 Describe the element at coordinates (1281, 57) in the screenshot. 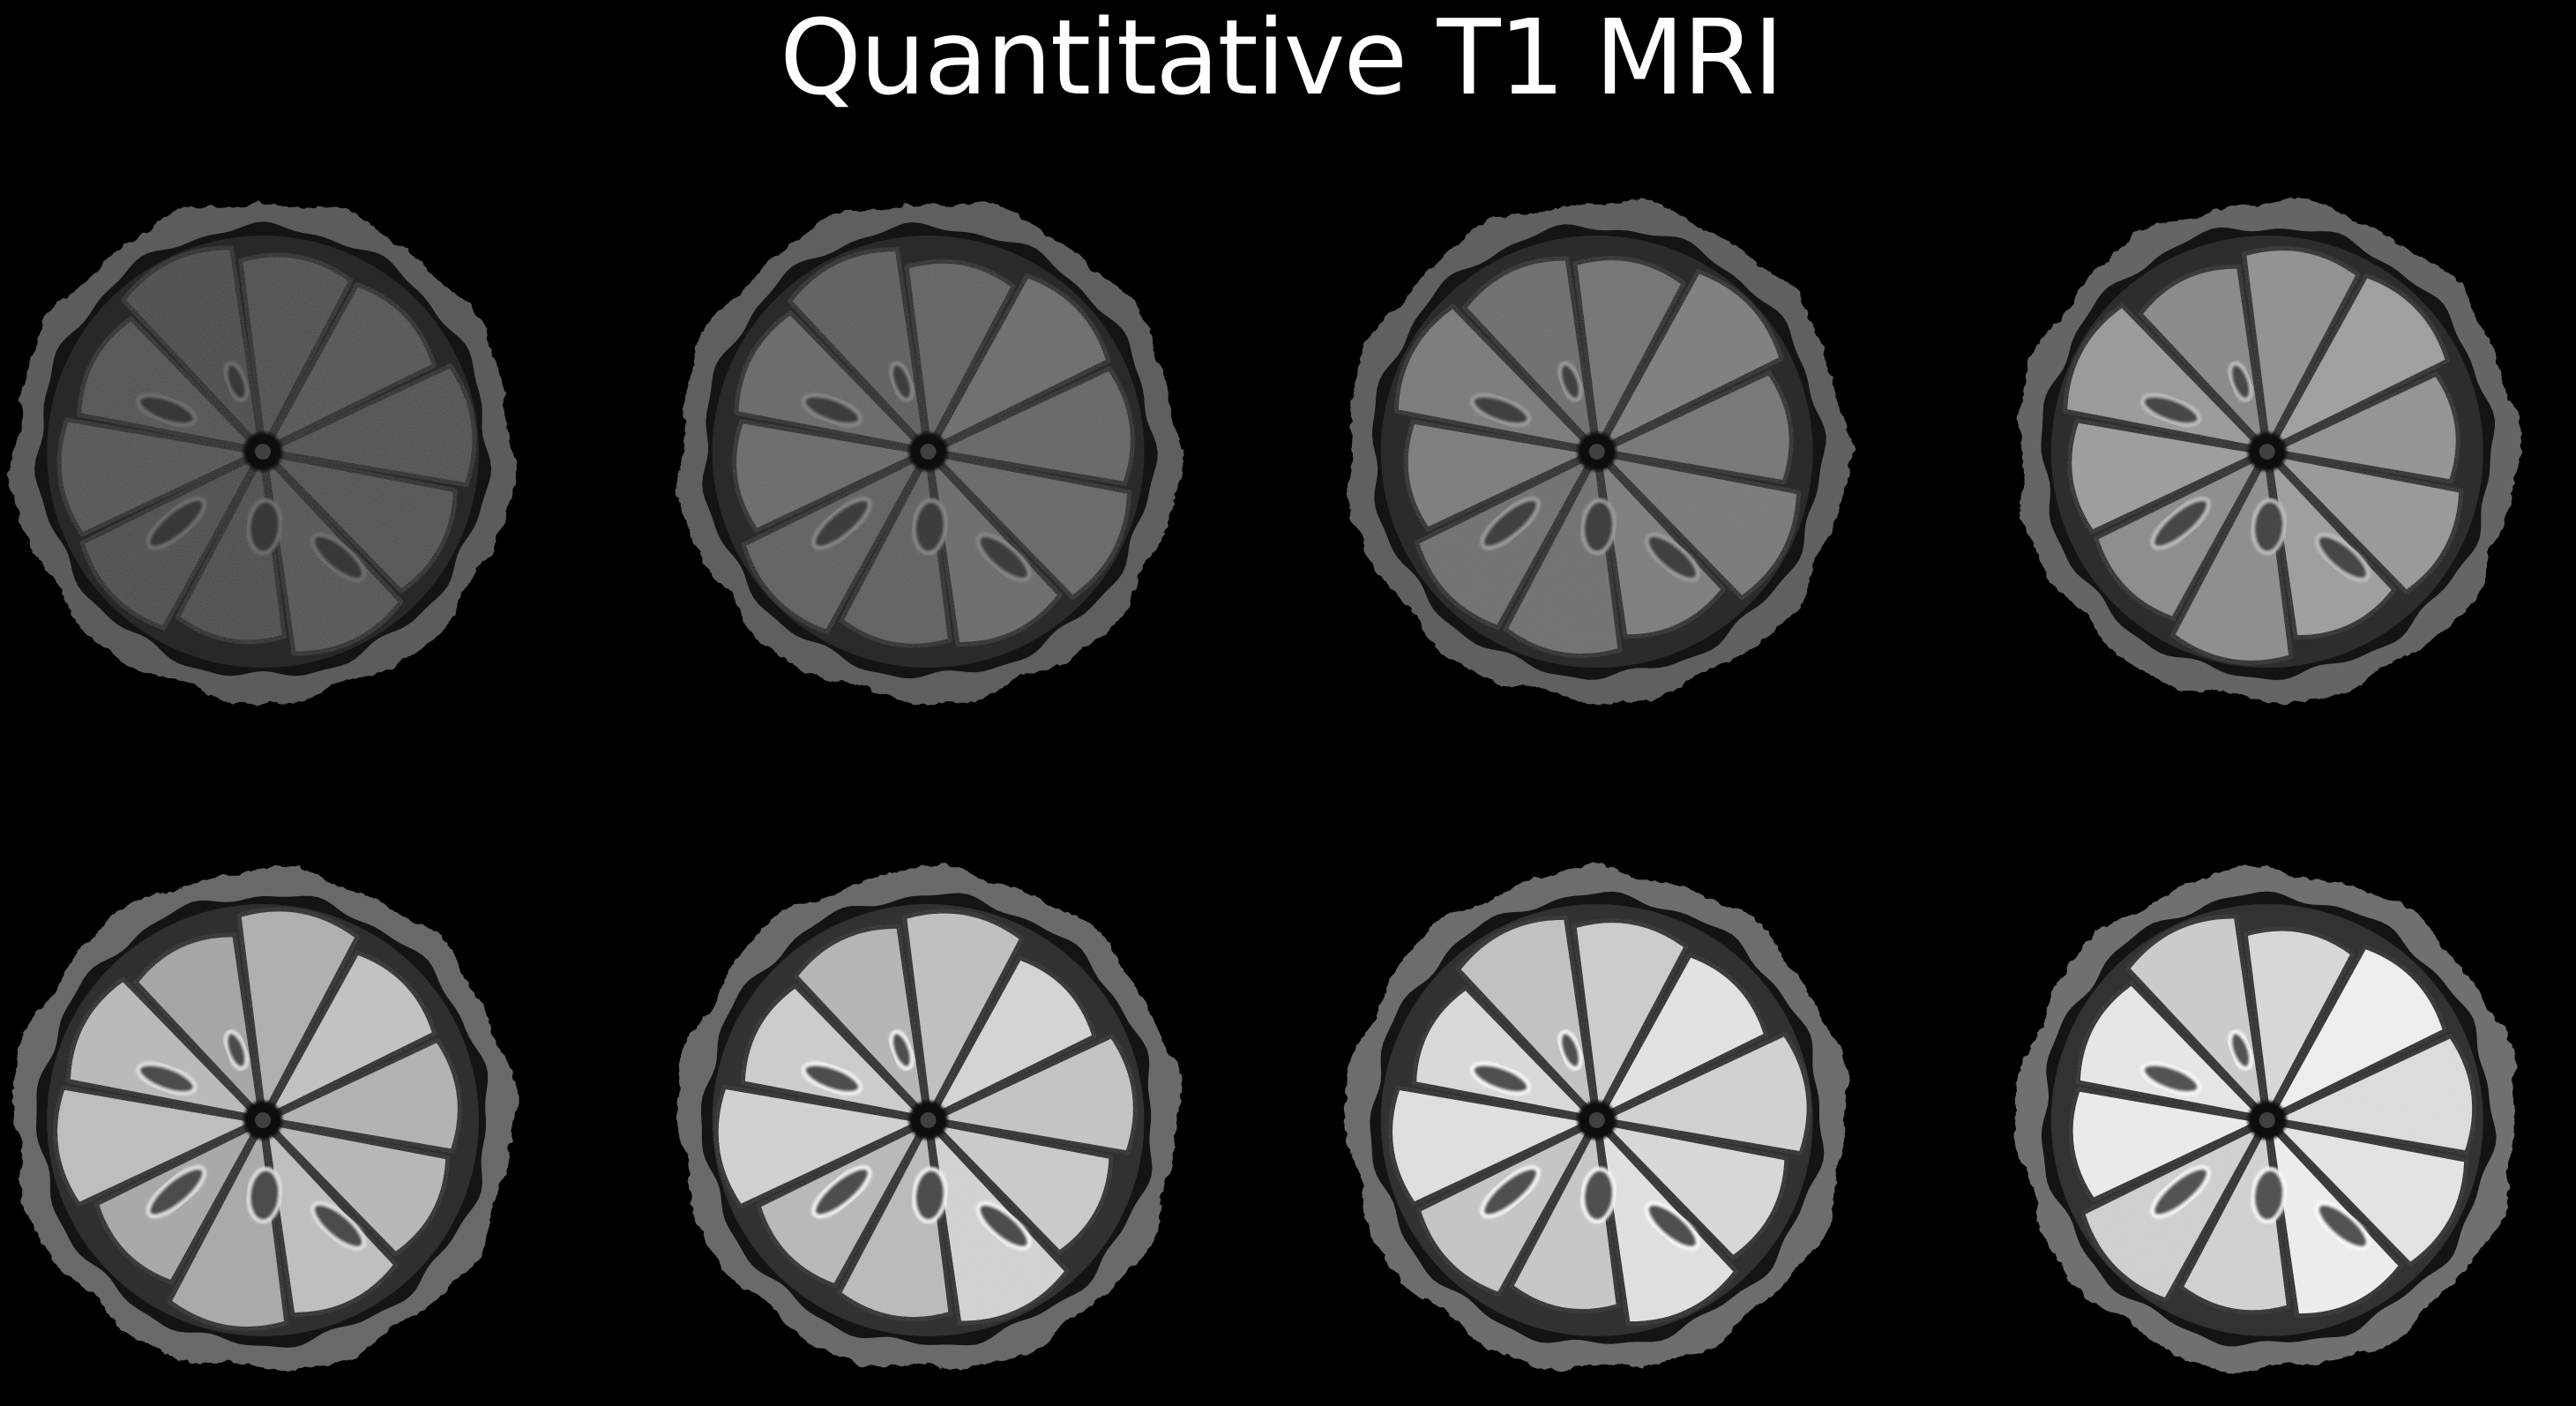

I see `figure-title-text: Quantitative T1 MRI` at that location.